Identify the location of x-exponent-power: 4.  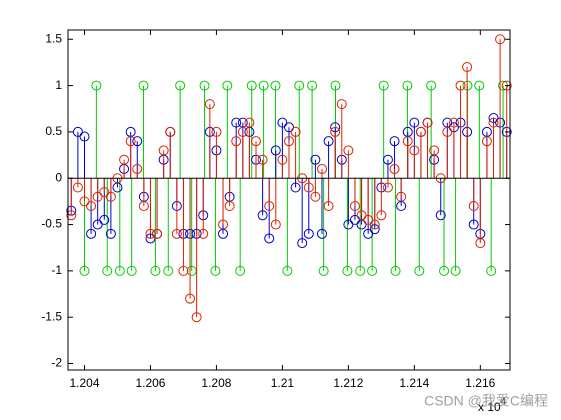
(503, 401).